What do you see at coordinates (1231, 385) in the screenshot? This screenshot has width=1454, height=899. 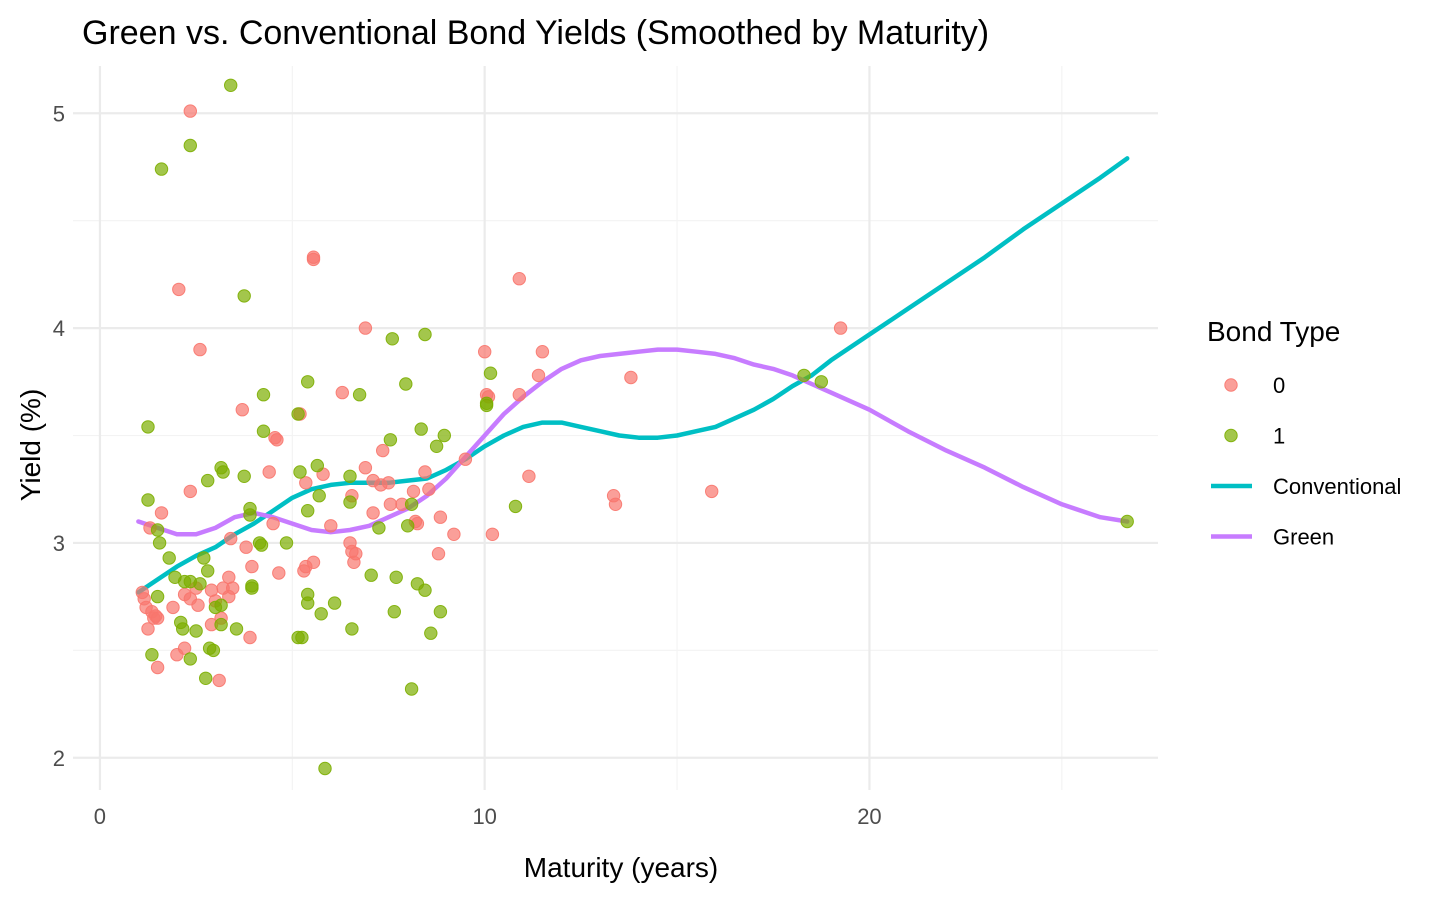 I see `legend-key-point` at bounding box center [1231, 385].